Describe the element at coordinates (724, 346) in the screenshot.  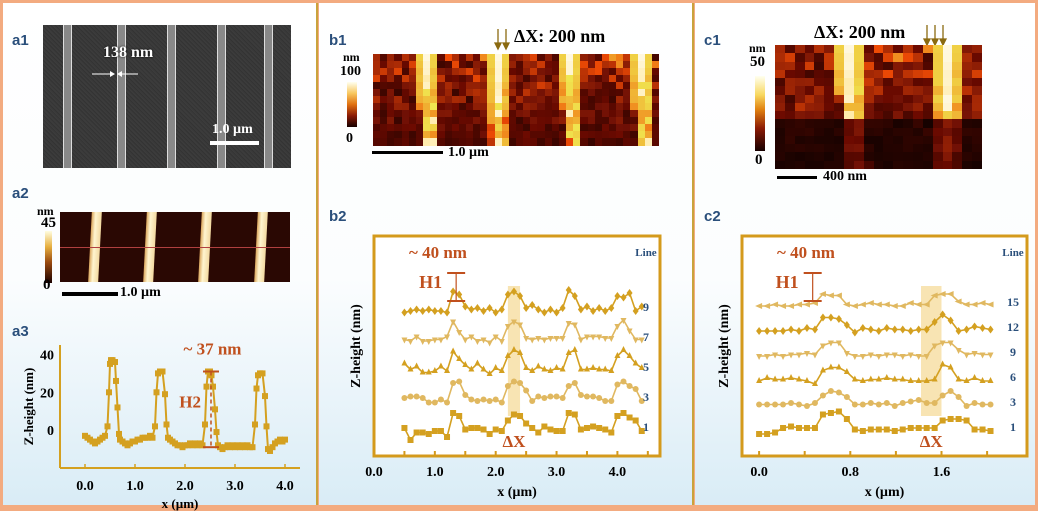
I see `y-axis-label: Z-height (nm)` at that location.